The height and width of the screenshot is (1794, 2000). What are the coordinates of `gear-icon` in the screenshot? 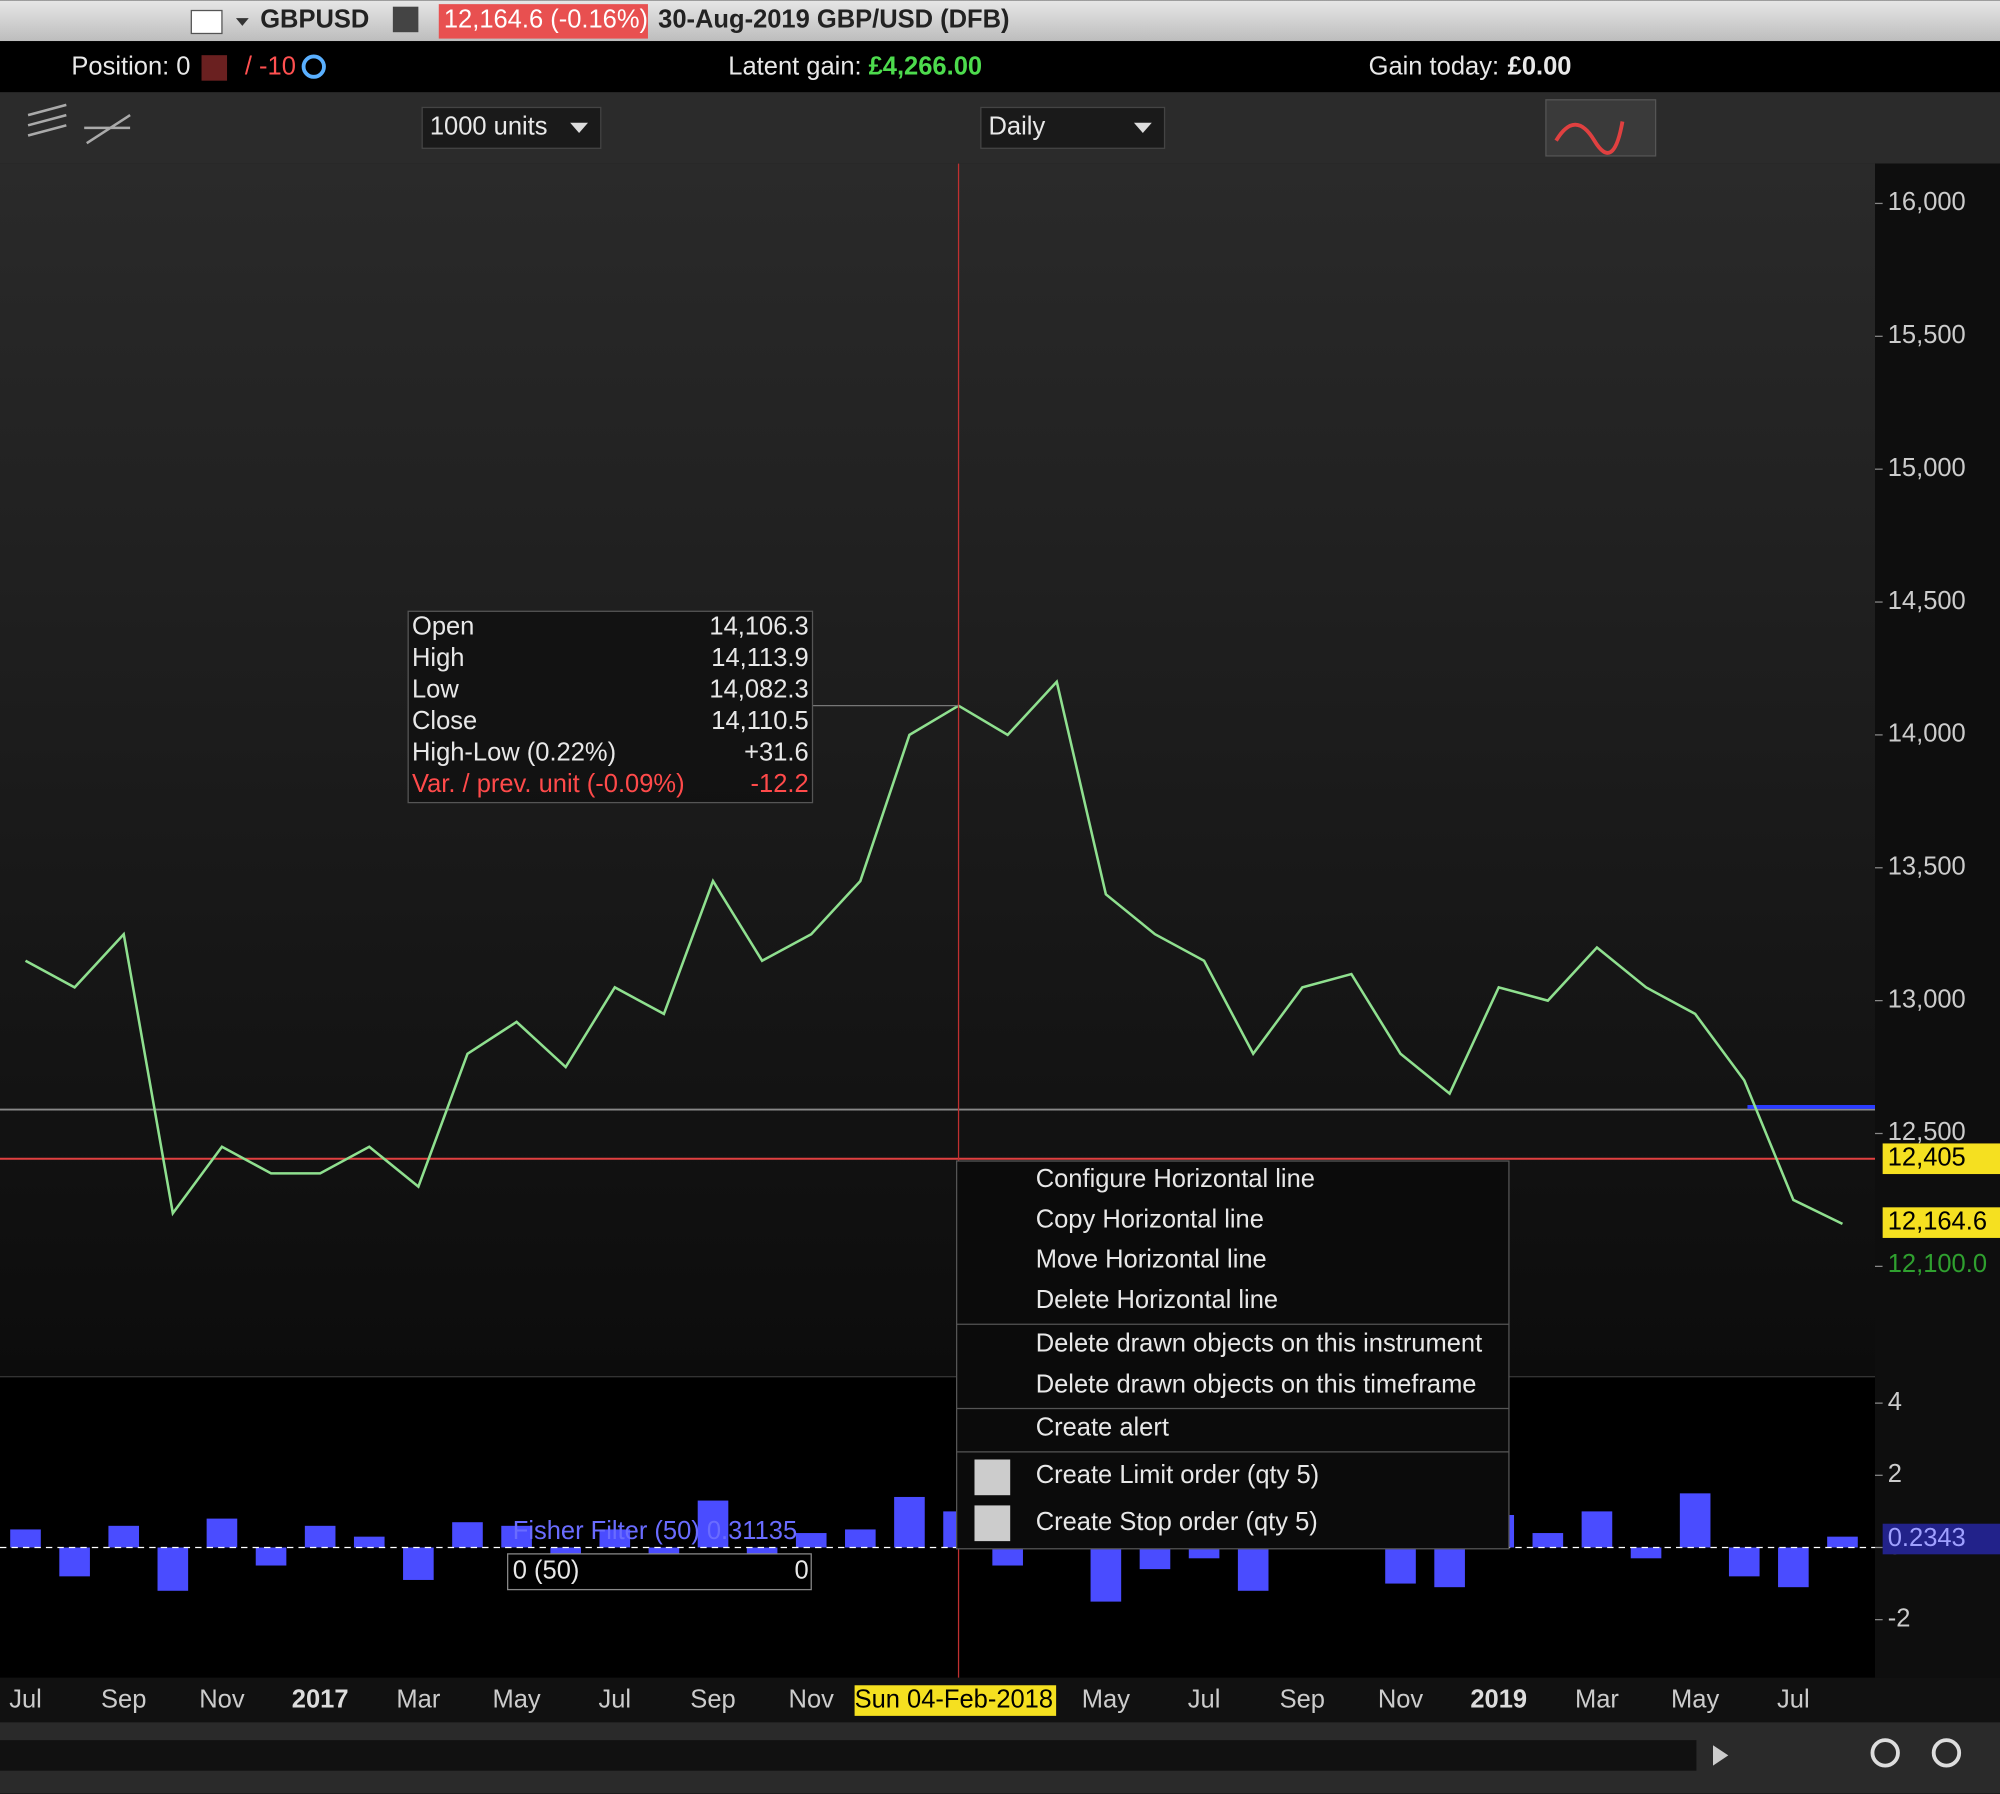 It's located at (313, 66).